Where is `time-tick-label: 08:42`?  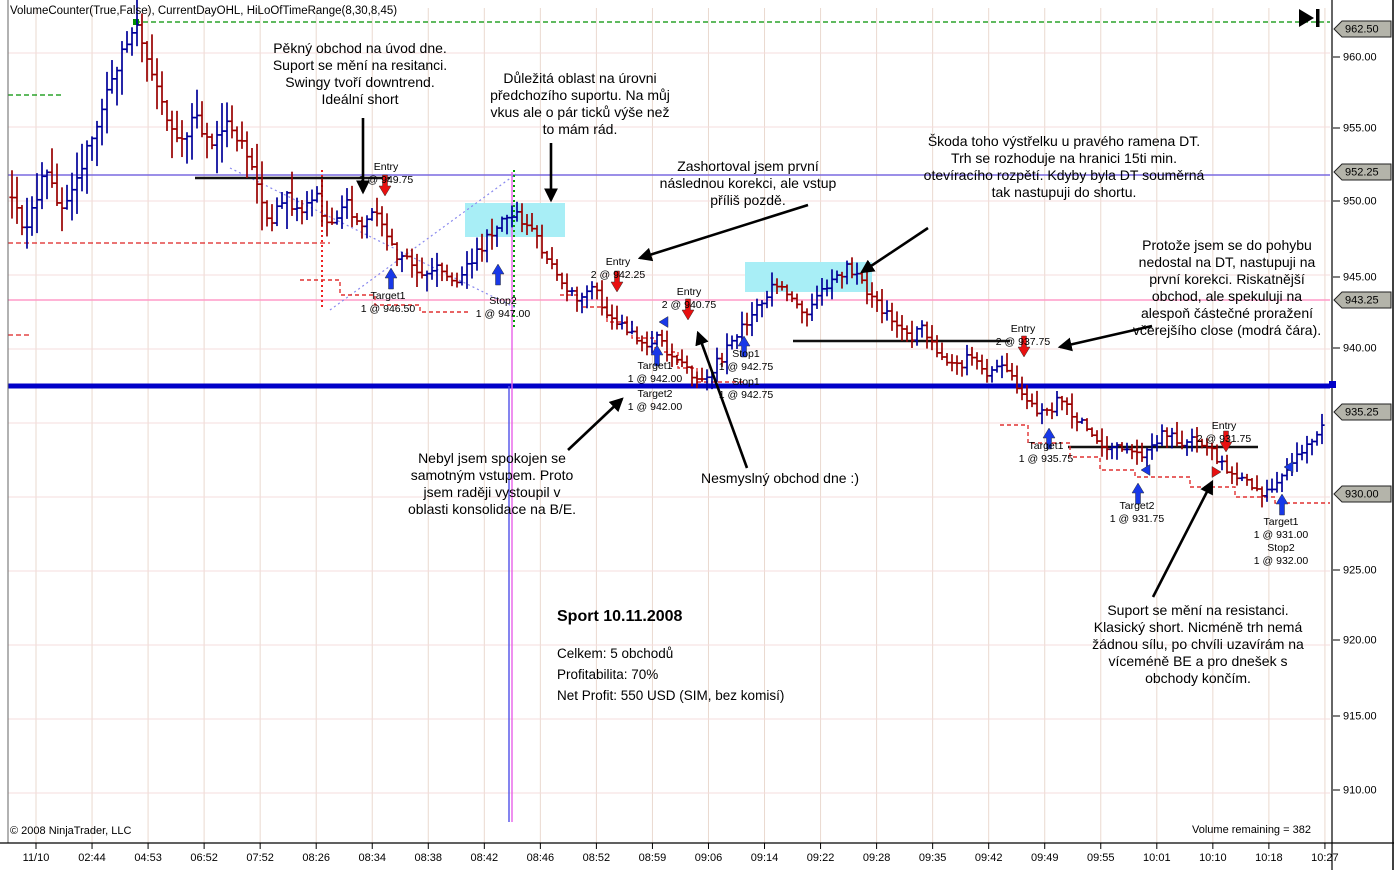
time-tick-label: 08:42 is located at coordinates (485, 858).